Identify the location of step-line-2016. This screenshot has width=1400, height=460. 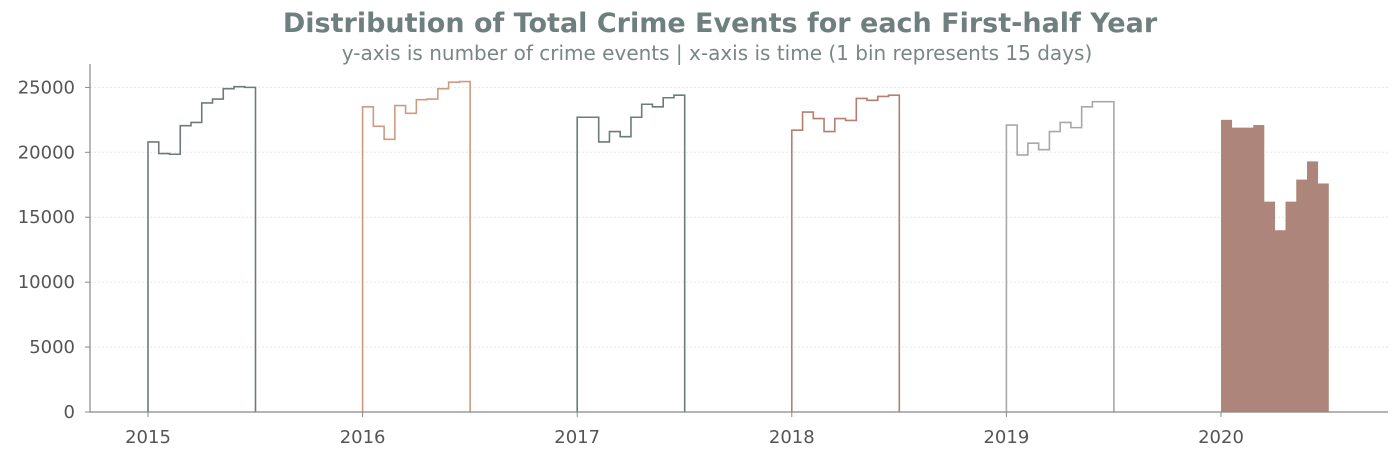
(416, 246).